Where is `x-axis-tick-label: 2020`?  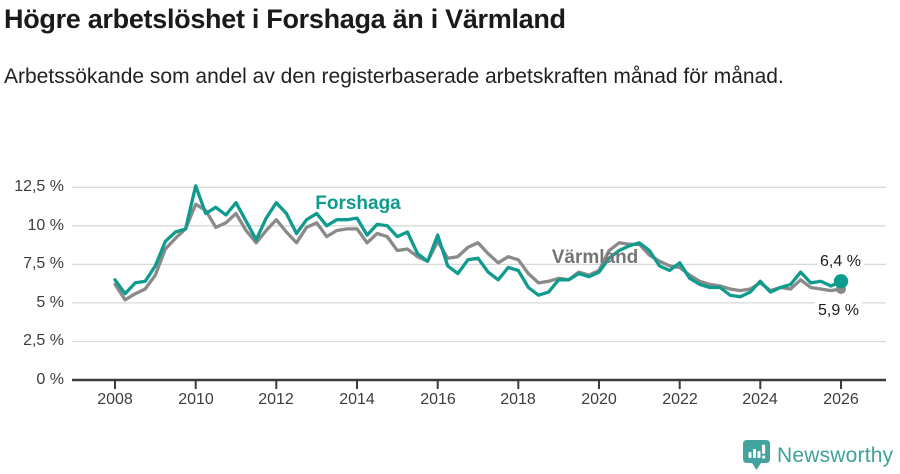
x-axis-tick-label: 2020 is located at coordinates (599, 399).